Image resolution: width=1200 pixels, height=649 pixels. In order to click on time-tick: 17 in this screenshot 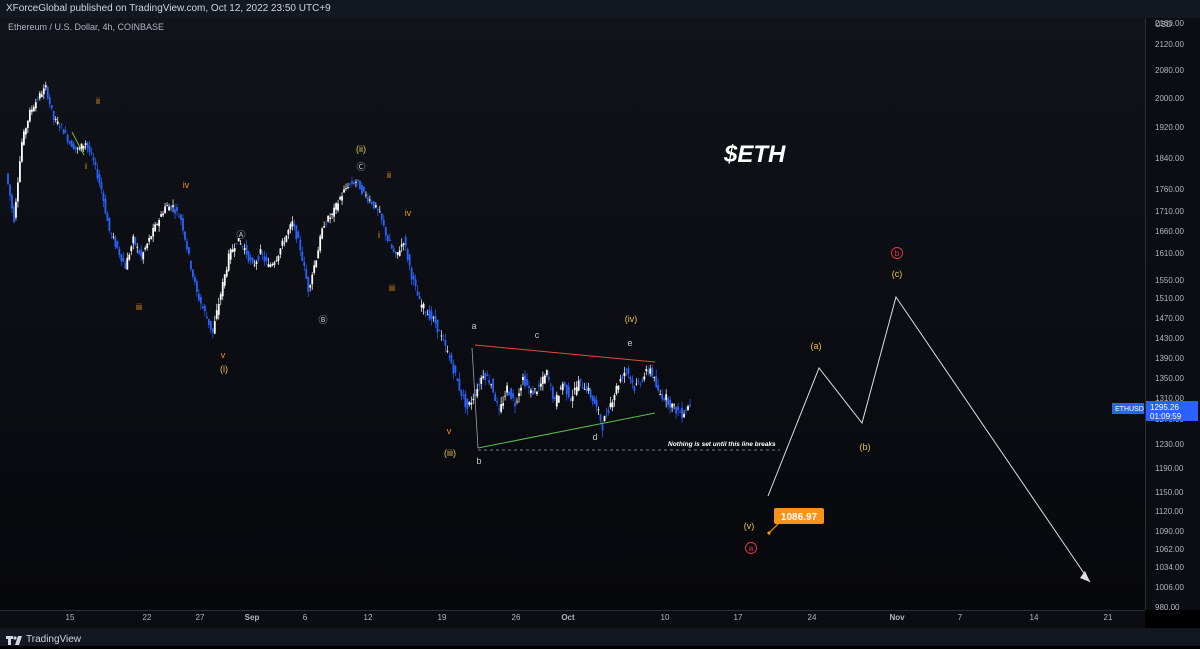, I will do `click(738, 617)`.